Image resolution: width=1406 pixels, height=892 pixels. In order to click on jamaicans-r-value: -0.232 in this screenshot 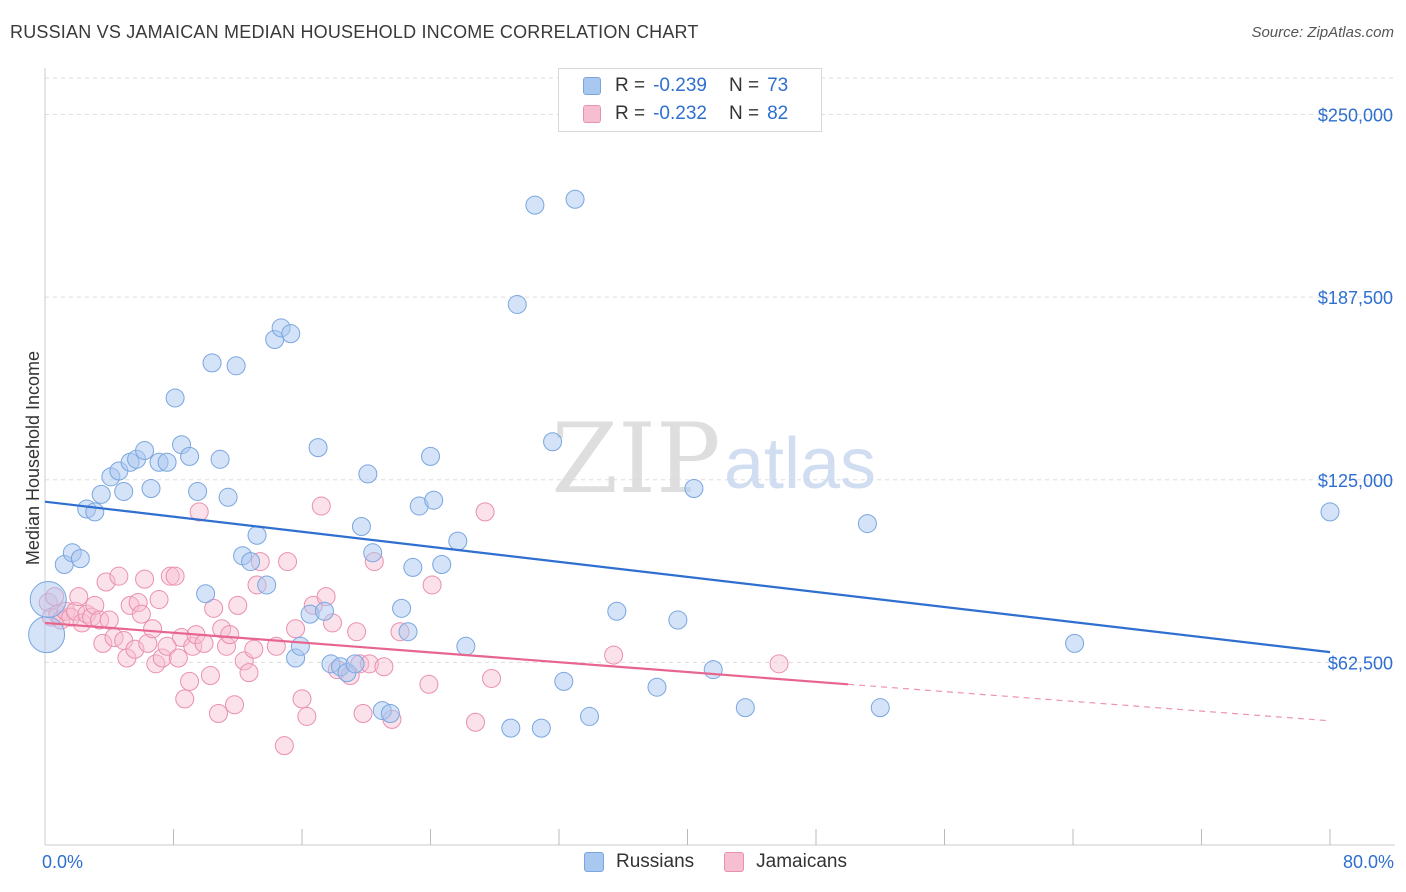, I will do `click(680, 113)`.